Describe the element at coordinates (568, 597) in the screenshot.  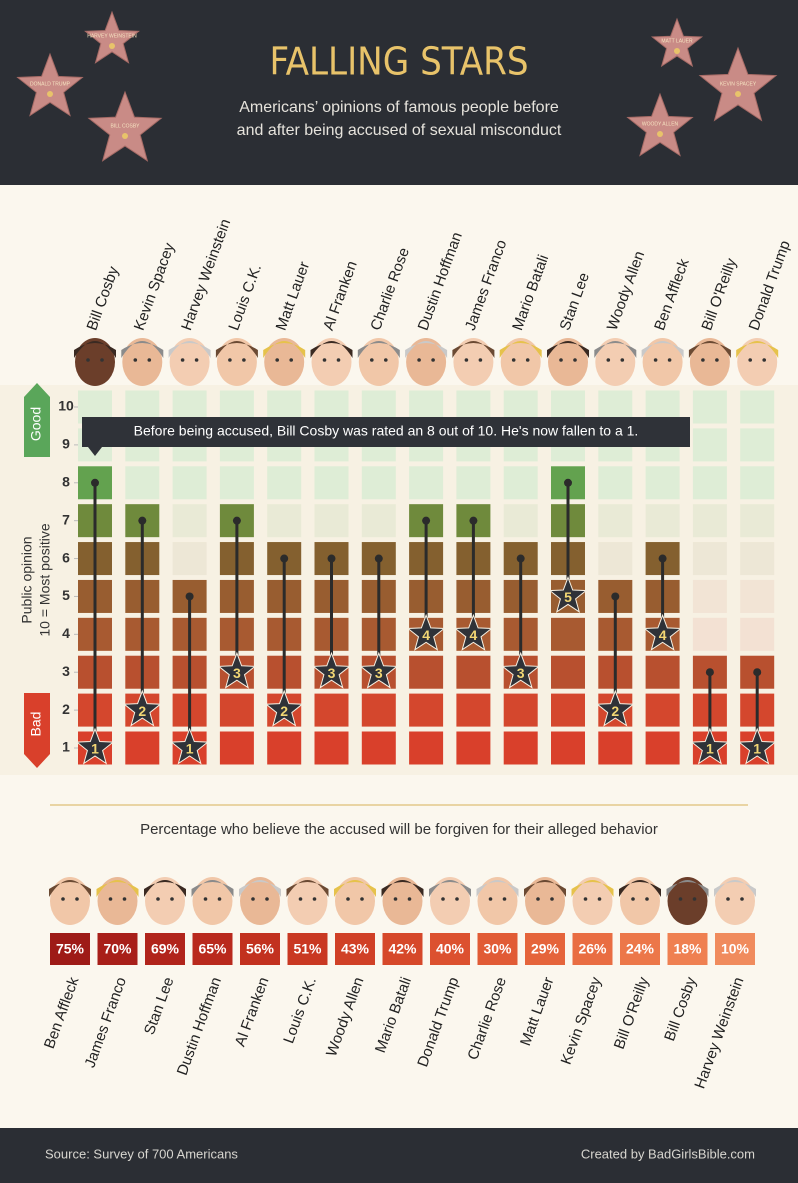
I see `after-label: 5` at that location.